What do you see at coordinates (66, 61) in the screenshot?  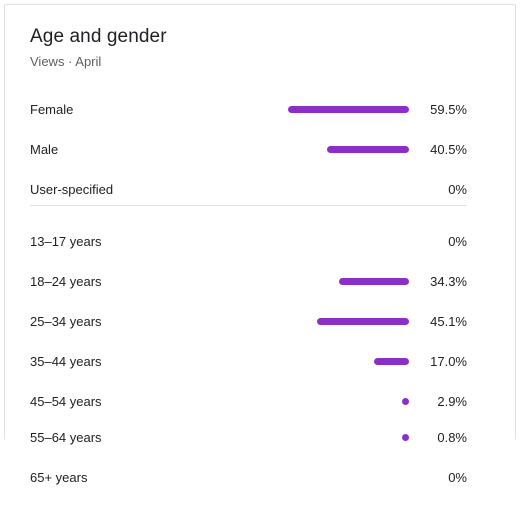 I see `card-subtitle: Views · April` at bounding box center [66, 61].